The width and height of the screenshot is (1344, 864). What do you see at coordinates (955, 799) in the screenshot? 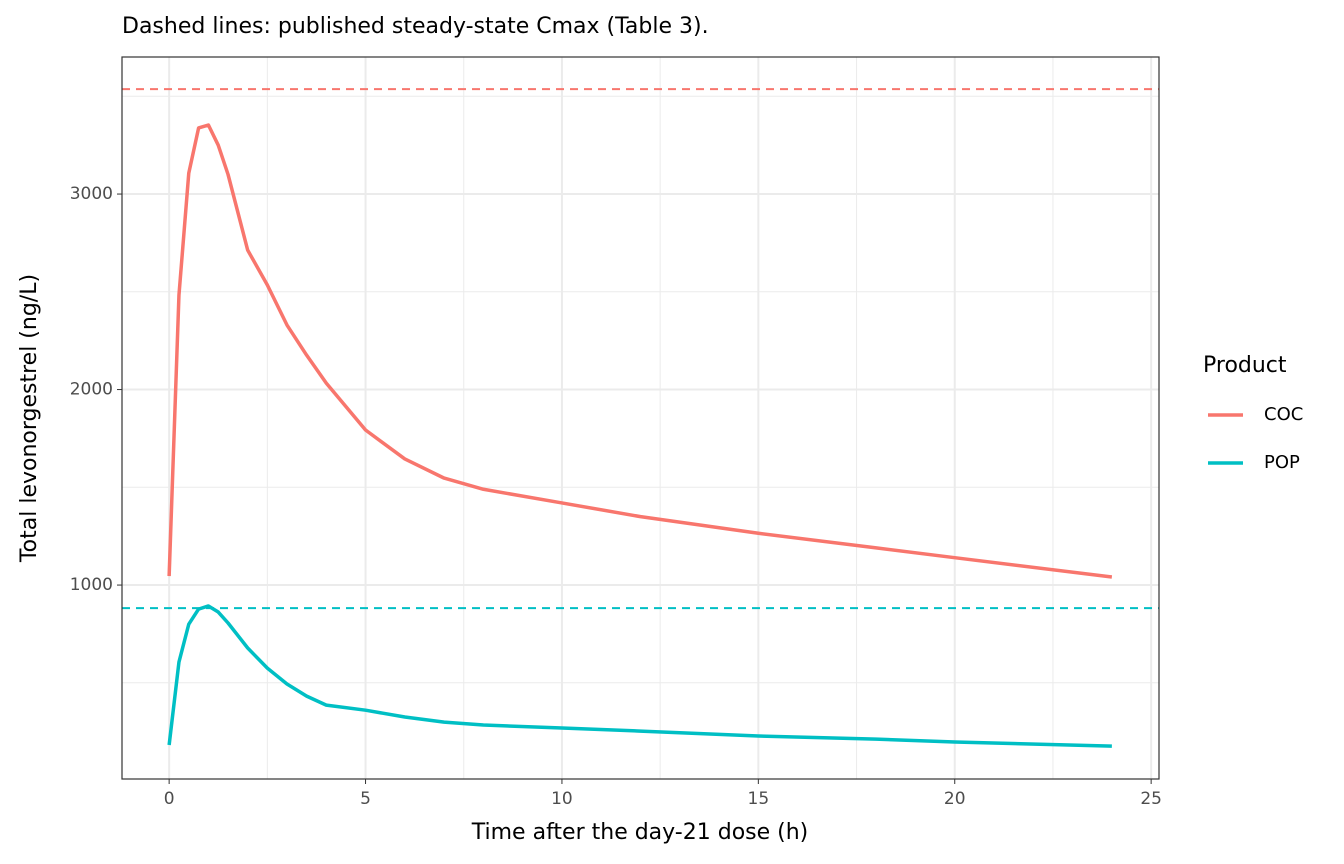
I see `x-tick-label: 20` at bounding box center [955, 799].